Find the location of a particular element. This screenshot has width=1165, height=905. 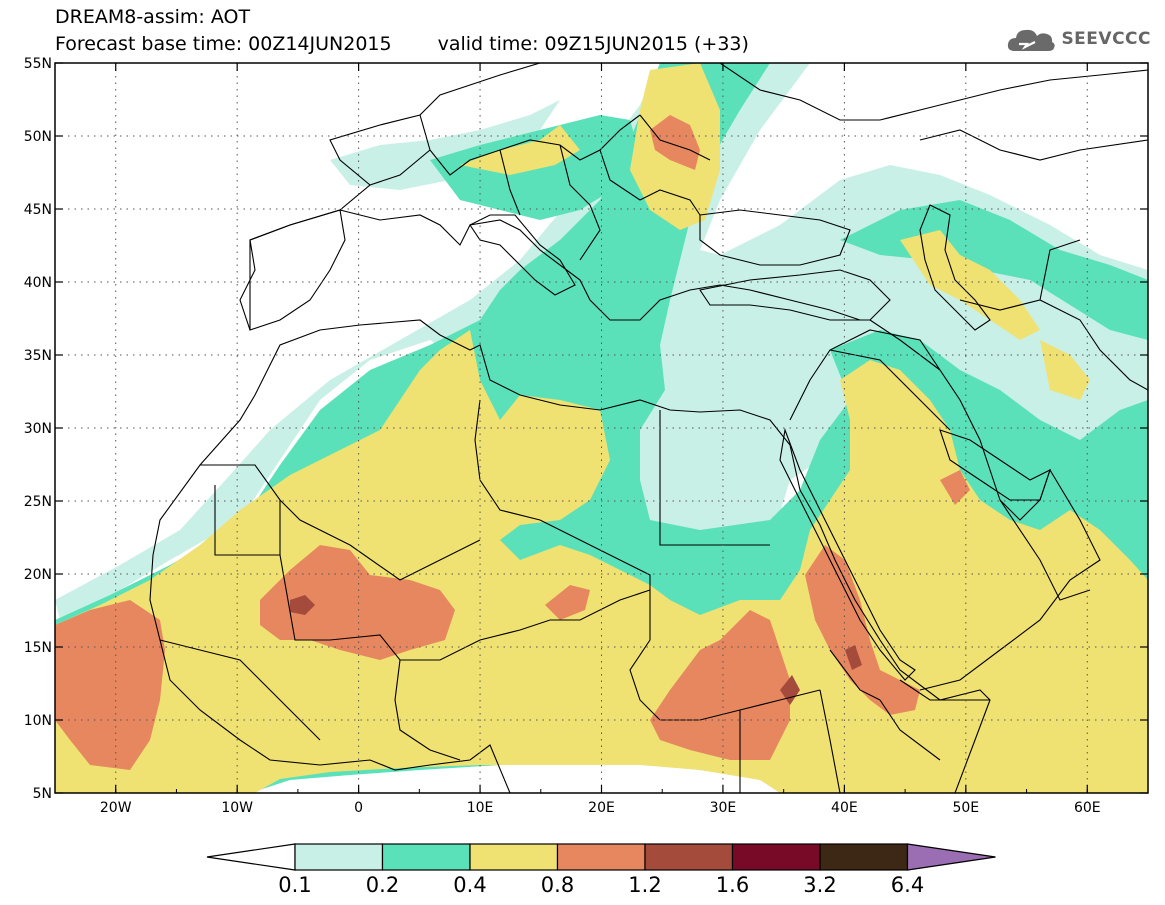

logo-text: SEEVCCC is located at coordinates (1106, 39).